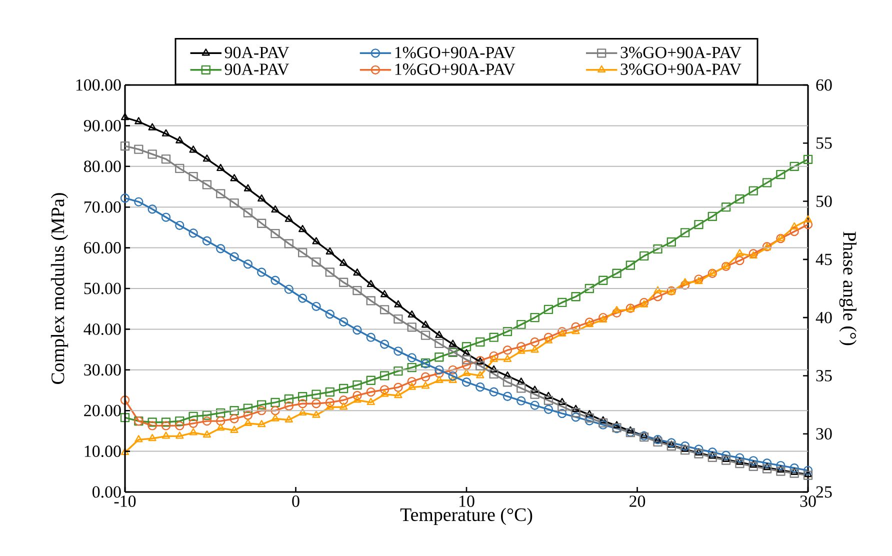  Describe the element at coordinates (257, 52) in the screenshot. I see `legend-label: 90A-PAV` at that location.